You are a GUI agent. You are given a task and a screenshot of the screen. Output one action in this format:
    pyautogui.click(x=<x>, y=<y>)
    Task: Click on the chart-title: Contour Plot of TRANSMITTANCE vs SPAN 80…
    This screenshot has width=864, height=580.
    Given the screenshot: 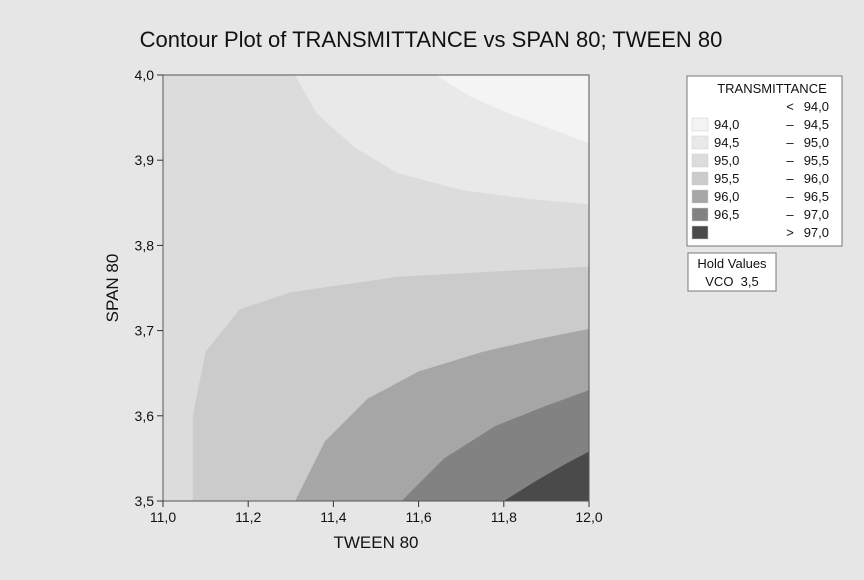 What is the action you would take?
    pyautogui.click(x=431, y=39)
    